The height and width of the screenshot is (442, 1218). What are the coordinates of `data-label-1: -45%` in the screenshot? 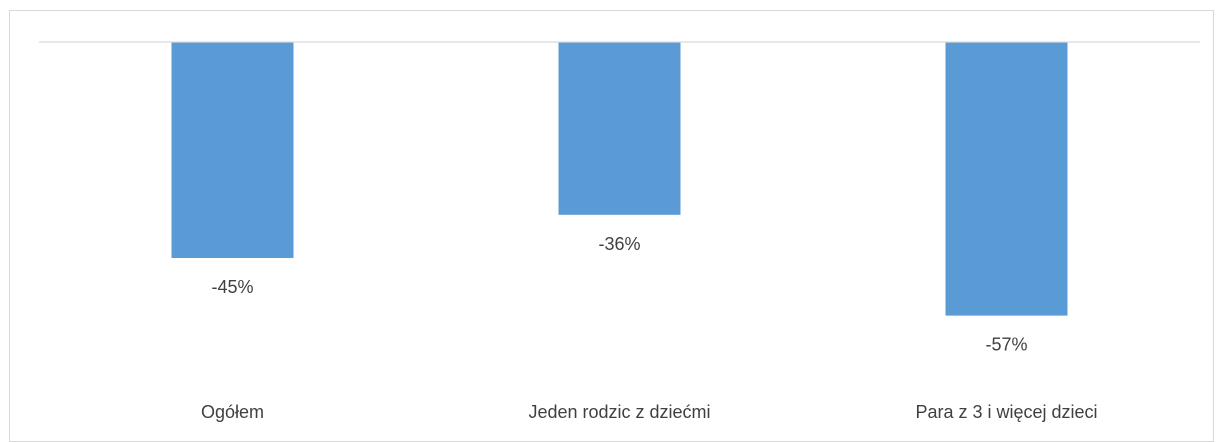 It's located at (232, 287).